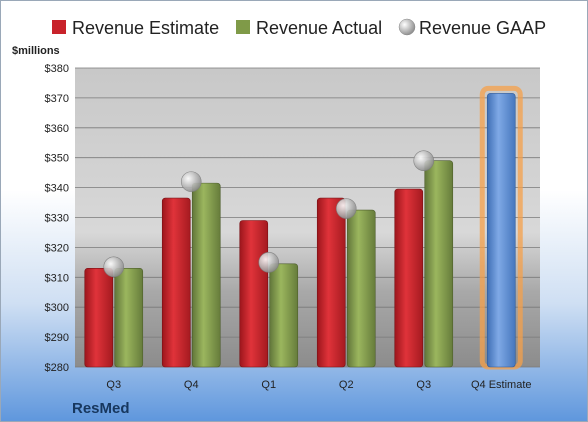 The height and width of the screenshot is (422, 588). I want to click on legend-swatch-revenue-estimate, so click(59, 27).